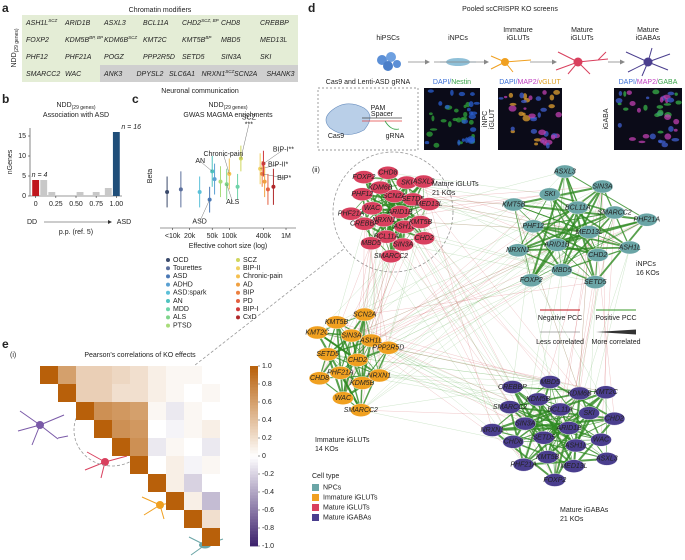  I want to click on node-label: NRXN1, so click(492, 430).